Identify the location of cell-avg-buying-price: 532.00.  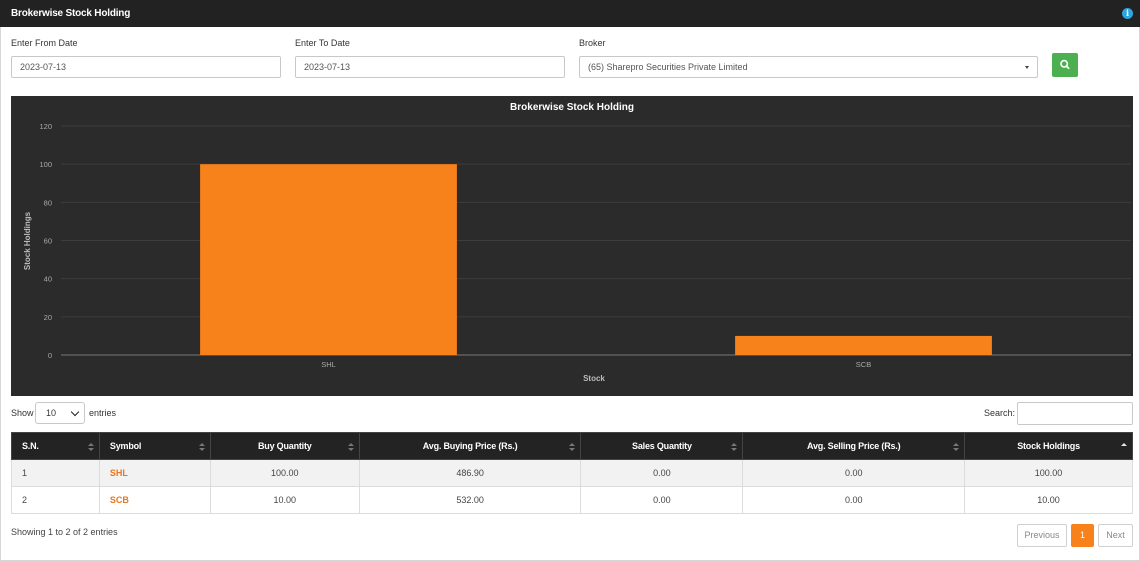
(470, 500).